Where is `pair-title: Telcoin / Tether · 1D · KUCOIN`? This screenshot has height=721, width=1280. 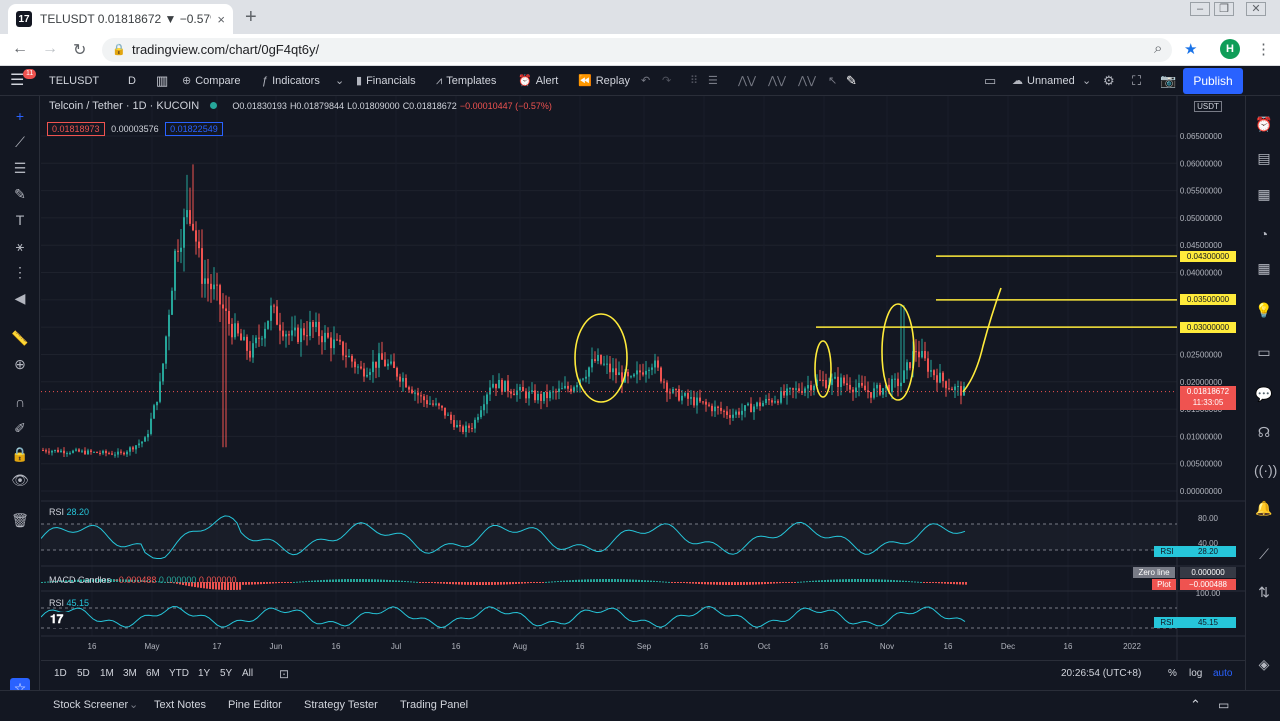
pair-title: Telcoin / Tether · 1D · KUCOIN is located at coordinates (124, 106).